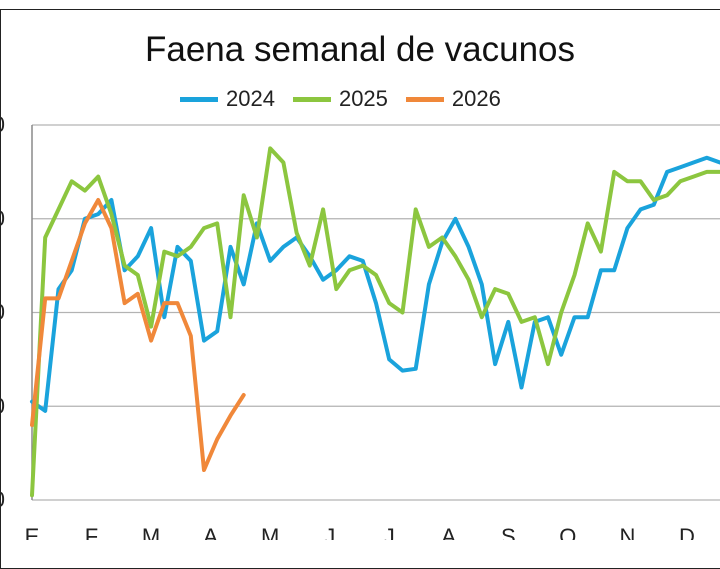 Image resolution: width=720 pixels, height=569 pixels. I want to click on x-tick-label-9: O, so click(567, 532).